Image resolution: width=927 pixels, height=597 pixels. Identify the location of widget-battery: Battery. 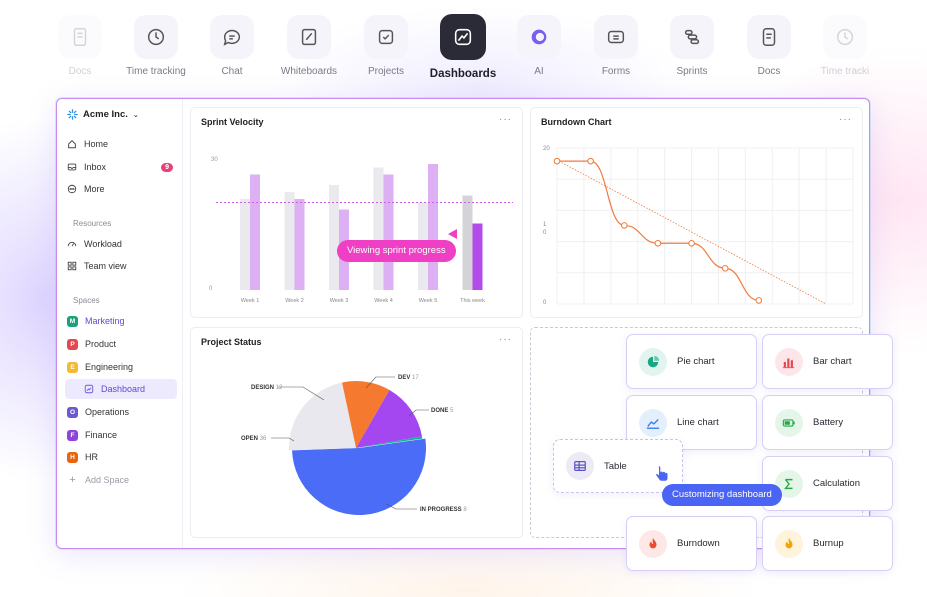
(827, 422).